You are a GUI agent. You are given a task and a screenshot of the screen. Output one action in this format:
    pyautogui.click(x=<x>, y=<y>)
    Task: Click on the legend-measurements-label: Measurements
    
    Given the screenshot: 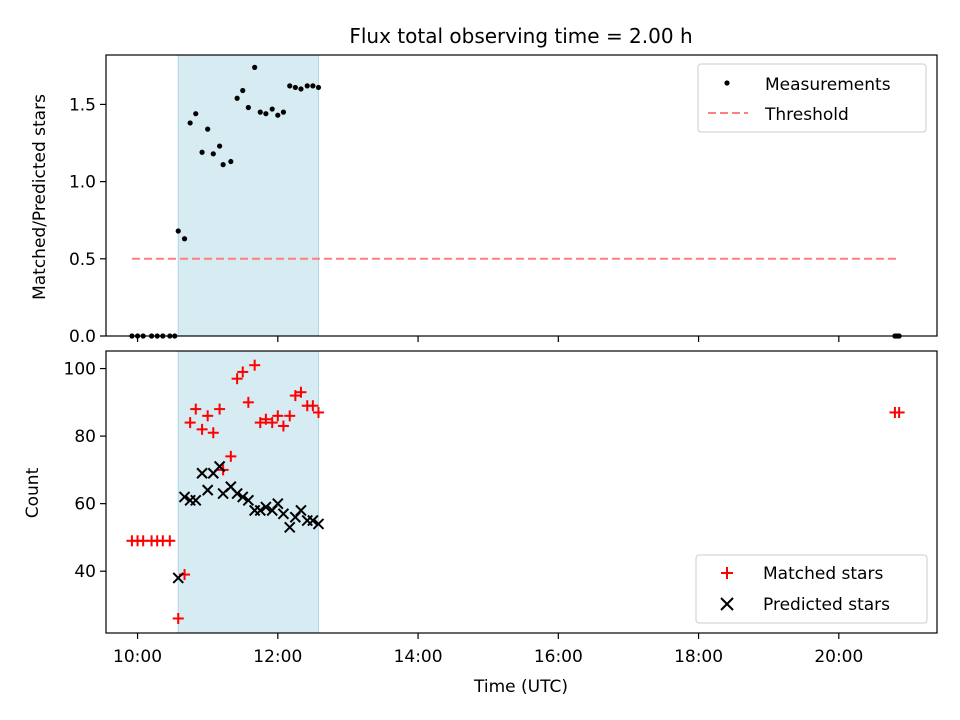 What is the action you would take?
    pyautogui.click(x=828, y=85)
    